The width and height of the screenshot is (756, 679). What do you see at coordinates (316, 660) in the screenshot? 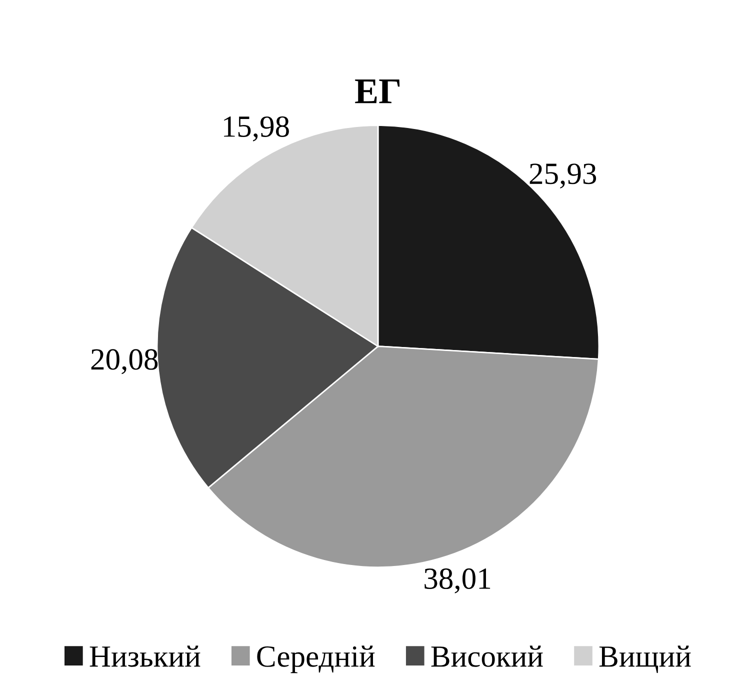
I see `legend-label: Середній` at bounding box center [316, 660].